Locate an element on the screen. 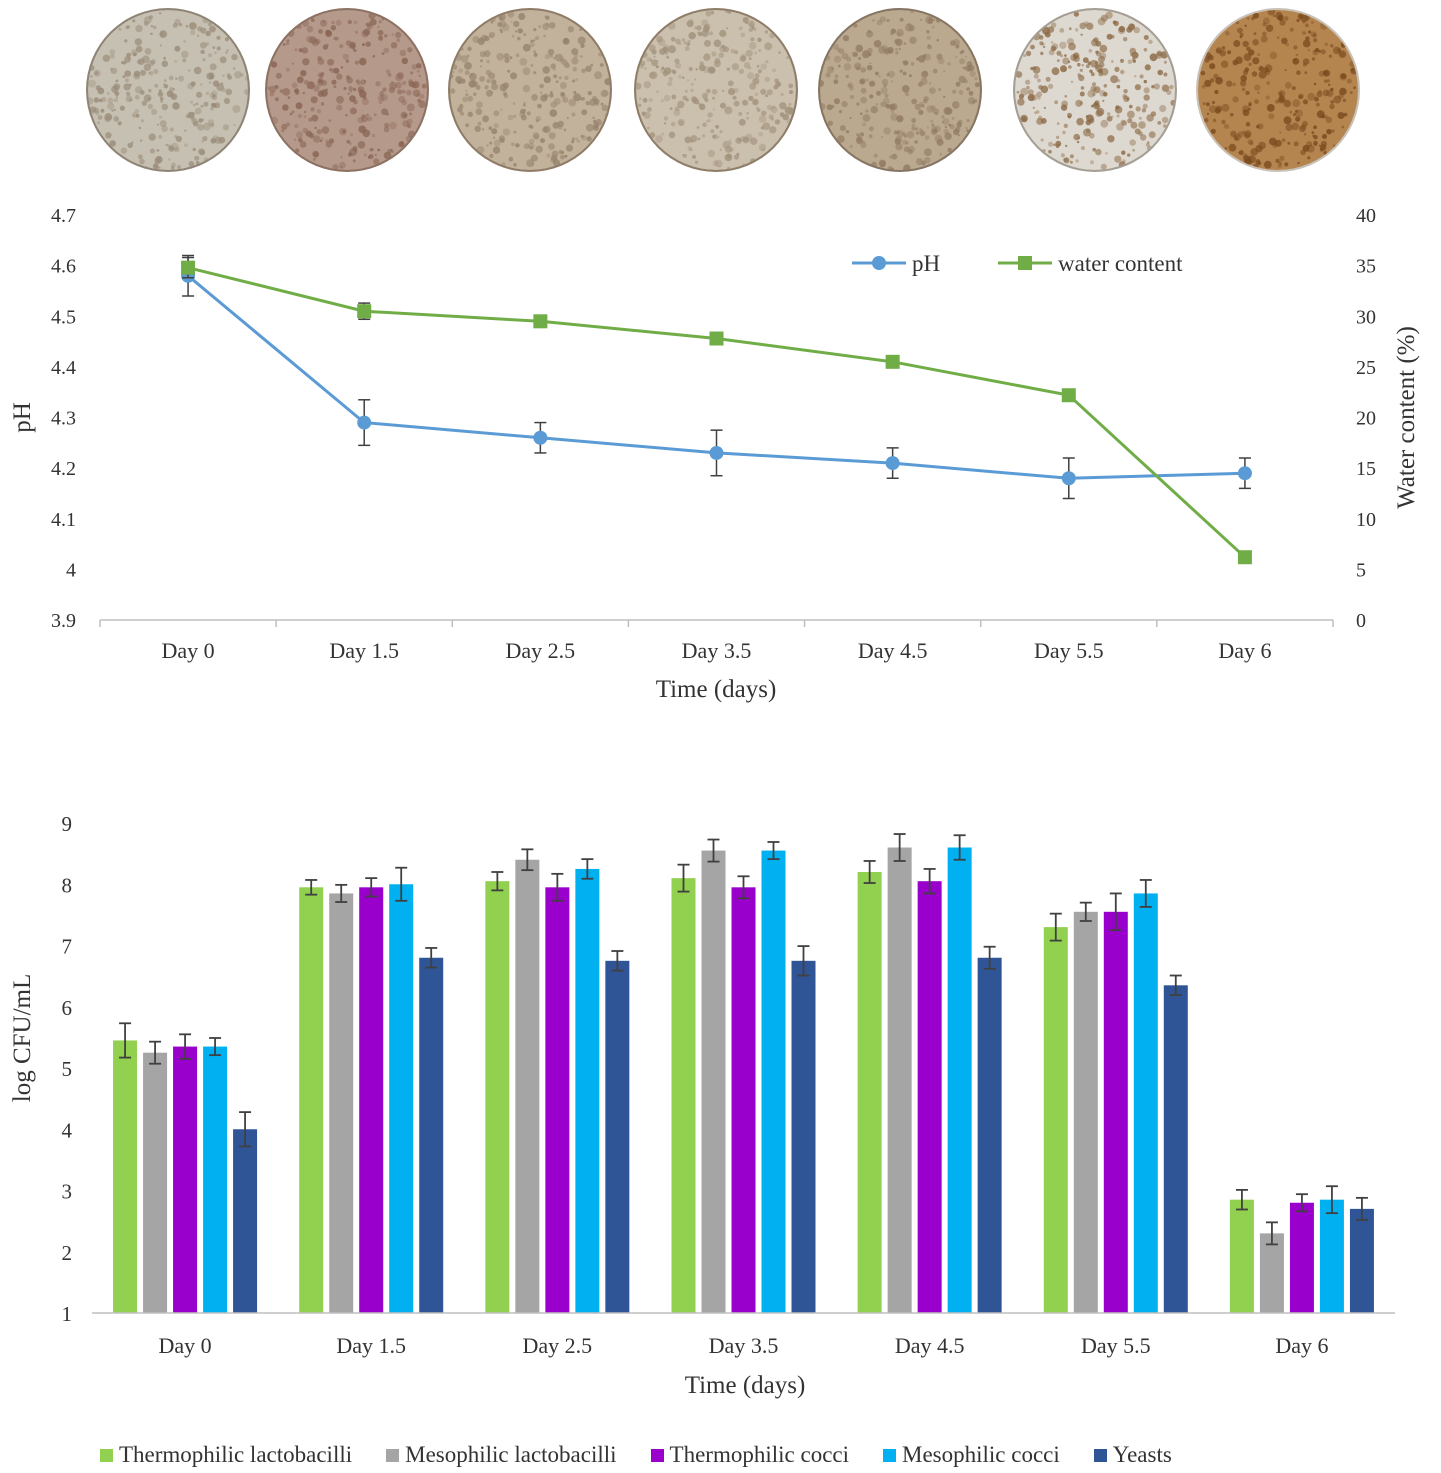 This screenshot has width=1441, height=1473. y-tick-label: 4 is located at coordinates (67, 1130).